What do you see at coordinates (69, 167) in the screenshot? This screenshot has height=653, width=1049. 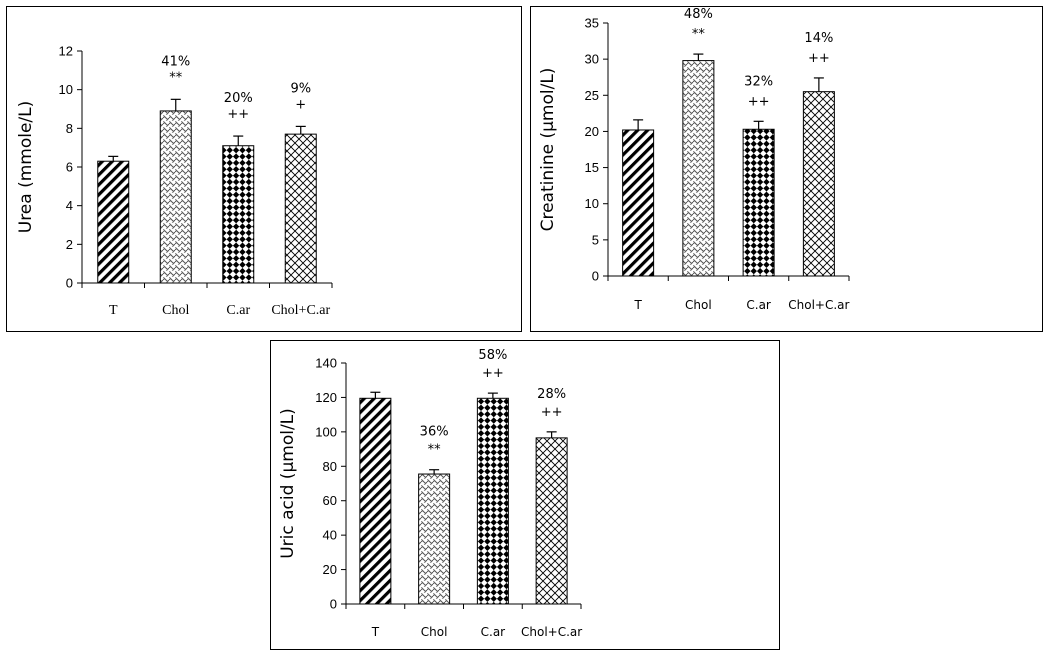 I see `y-tick-label: 6` at bounding box center [69, 167].